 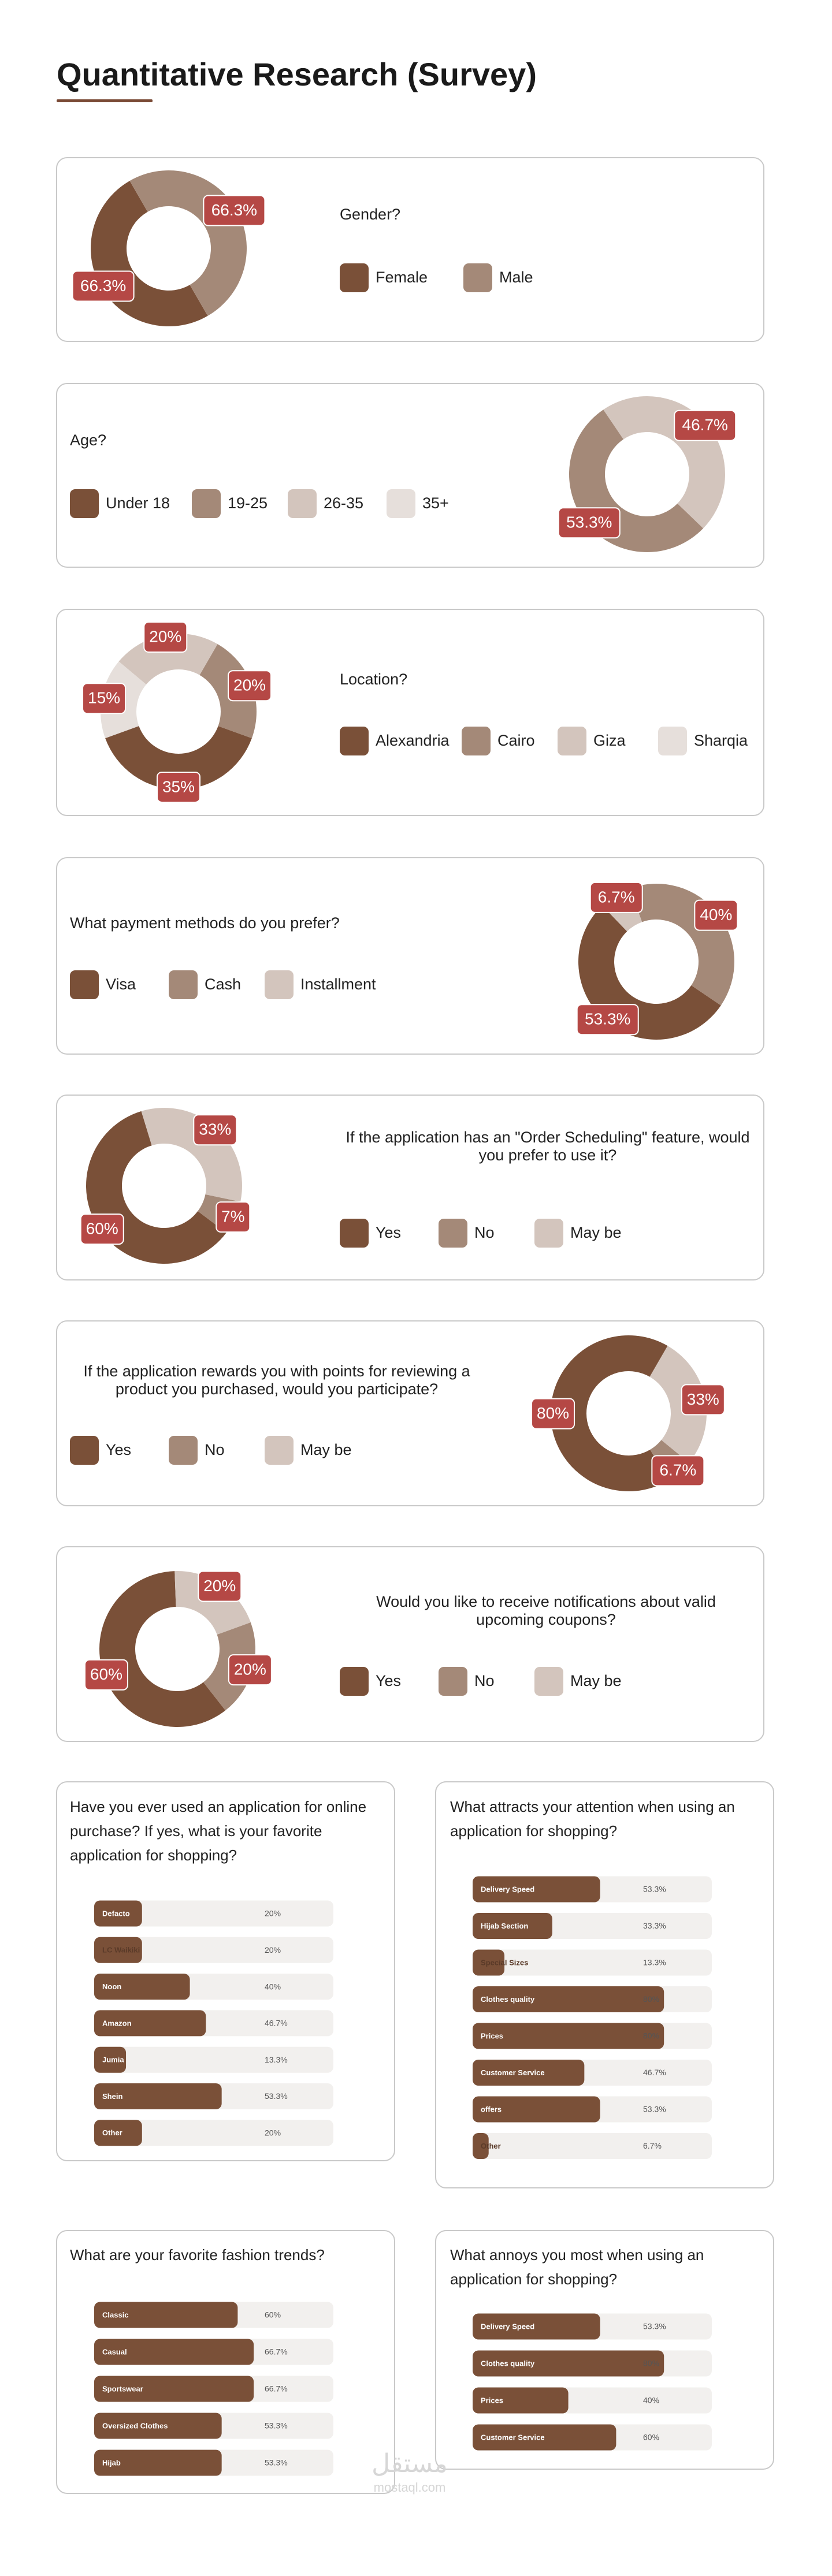 What do you see at coordinates (609, 1413) in the screenshot?
I see `donut-segment` at bounding box center [609, 1413].